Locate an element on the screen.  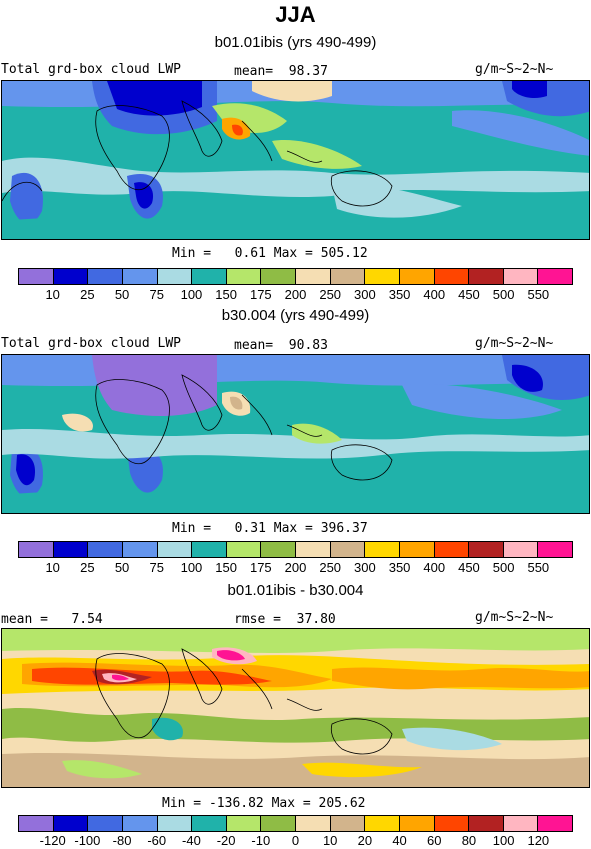
panel-3-units-label: g/m~S~2~N~ is located at coordinates (514, 617).